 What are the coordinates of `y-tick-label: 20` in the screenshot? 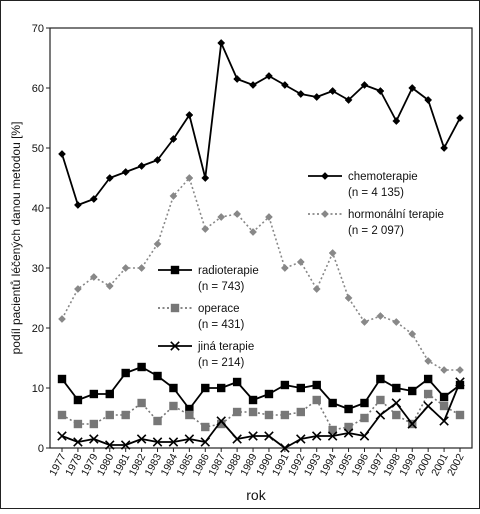 It's located at (38, 329).